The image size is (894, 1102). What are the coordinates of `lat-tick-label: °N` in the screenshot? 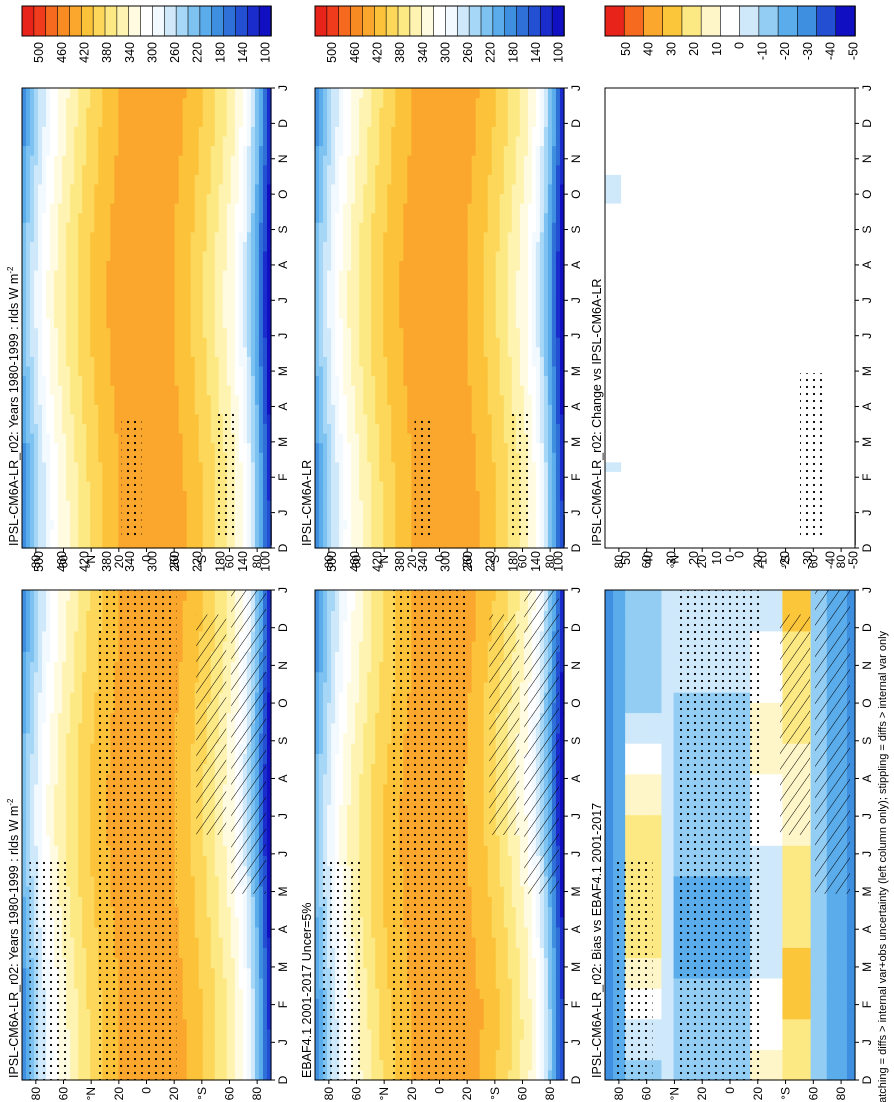 It's located at (91, 1093).